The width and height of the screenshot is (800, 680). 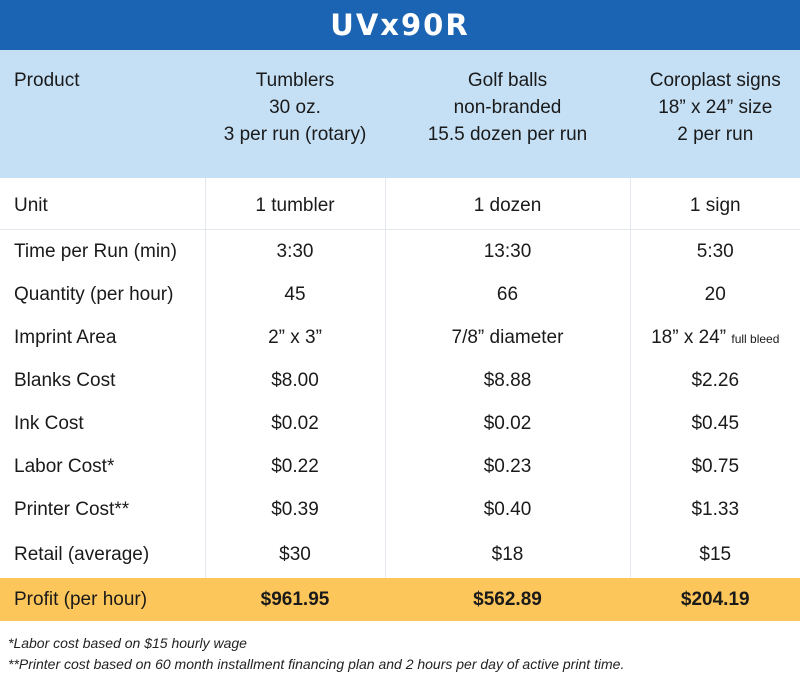 What do you see at coordinates (294, 380) in the screenshot?
I see `table-cell: $8.00` at bounding box center [294, 380].